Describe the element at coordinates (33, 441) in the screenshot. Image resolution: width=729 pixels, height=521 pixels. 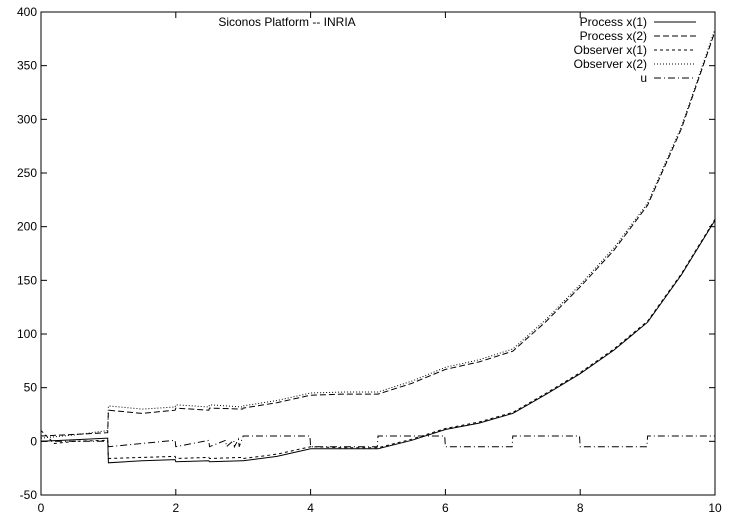
I see `y-tick-label: 0` at that location.